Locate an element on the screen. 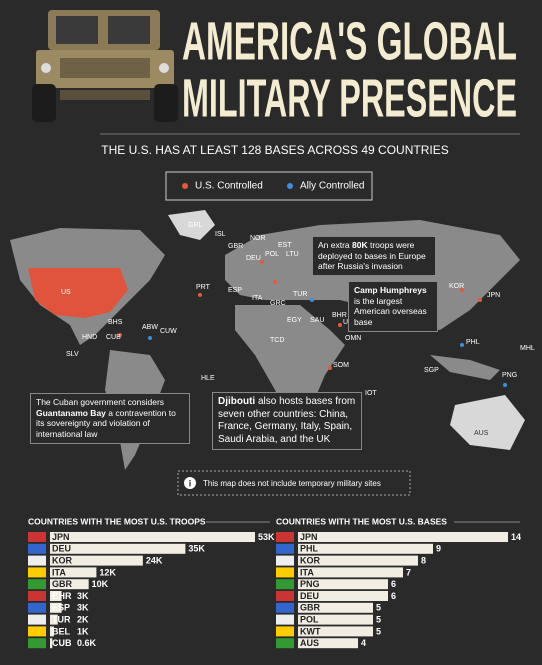 This screenshot has width=542, height=665. map-label: SOM is located at coordinates (341, 365).